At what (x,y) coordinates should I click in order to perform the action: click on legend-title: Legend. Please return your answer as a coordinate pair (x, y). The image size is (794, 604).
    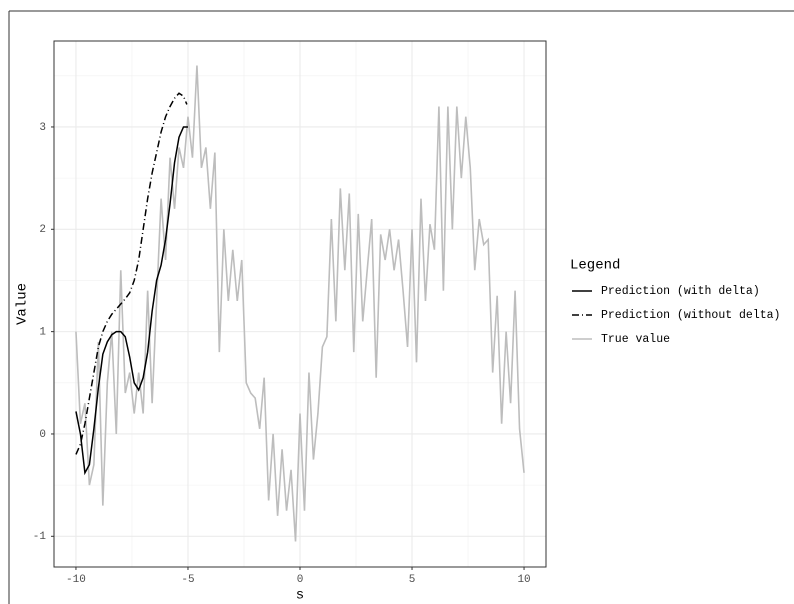
    Looking at the image, I should click on (595, 266).